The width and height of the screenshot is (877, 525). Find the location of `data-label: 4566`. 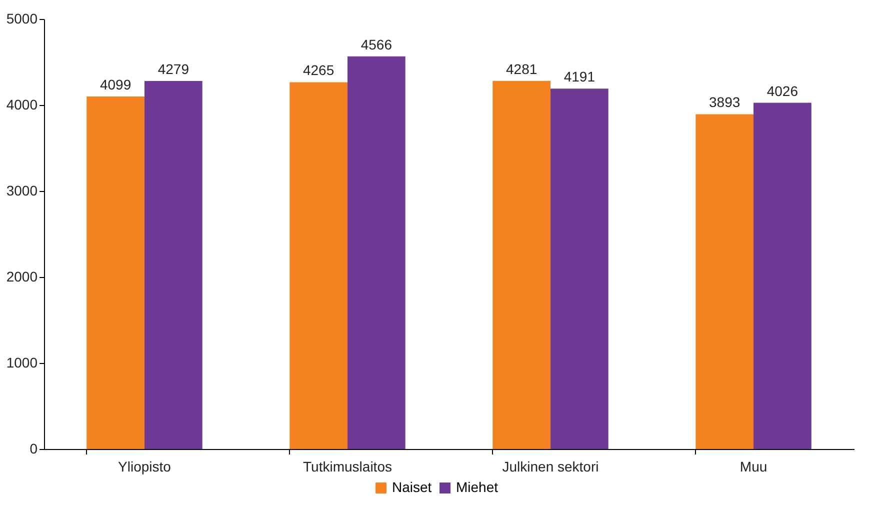

data-label: 4566 is located at coordinates (376, 44).